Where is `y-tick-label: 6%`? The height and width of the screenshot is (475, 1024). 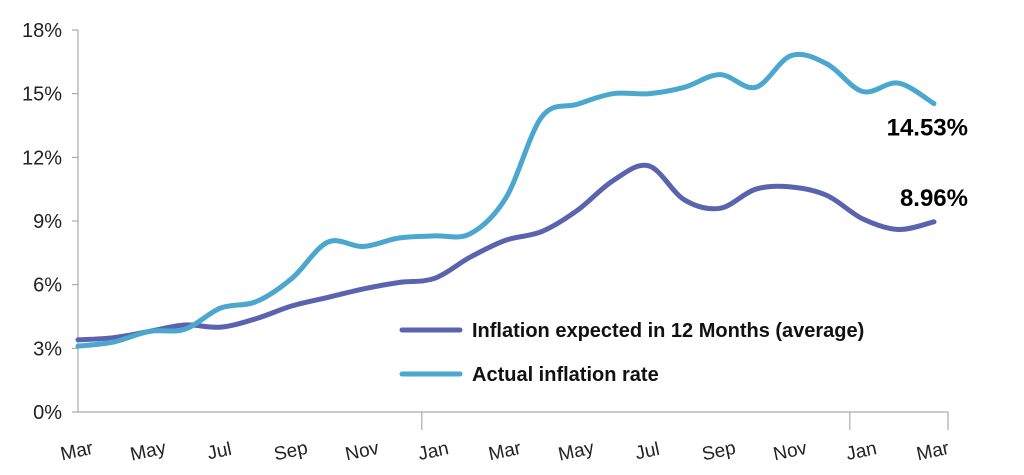 y-tick-label: 6% is located at coordinates (47, 286).